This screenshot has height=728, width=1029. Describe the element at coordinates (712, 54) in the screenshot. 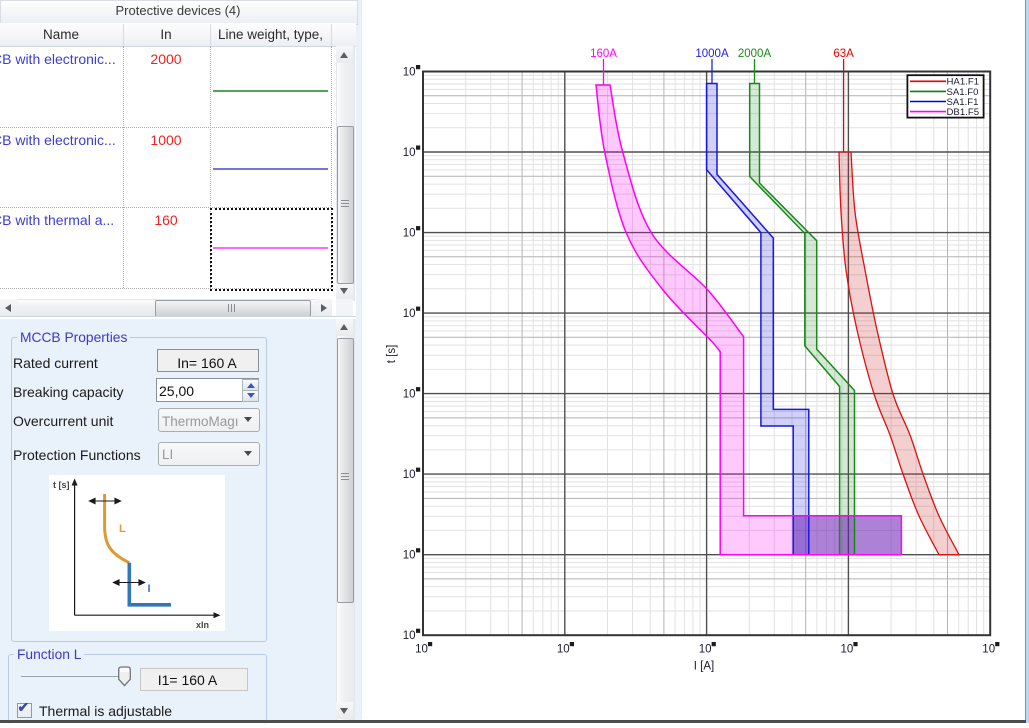

I see `svg-text: 1000A` at that location.